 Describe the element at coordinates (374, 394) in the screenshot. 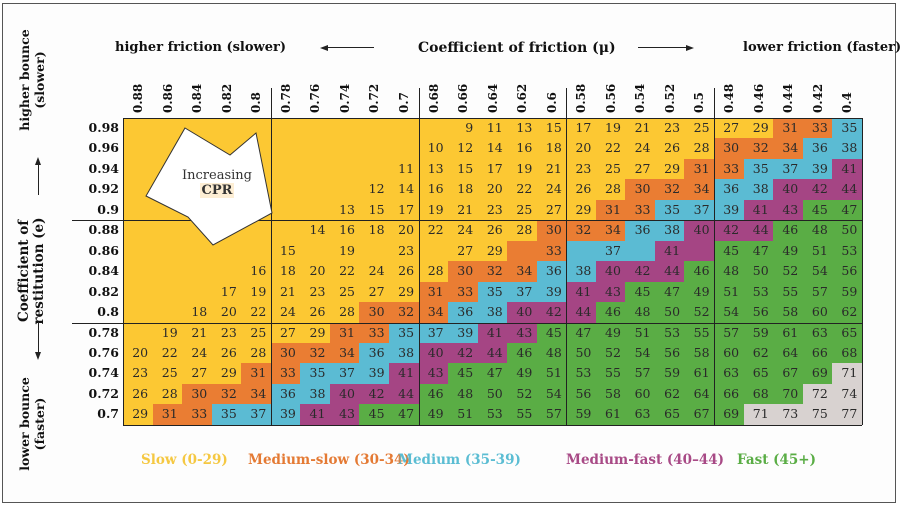

I see `heatmap-cell: 42` at that location.